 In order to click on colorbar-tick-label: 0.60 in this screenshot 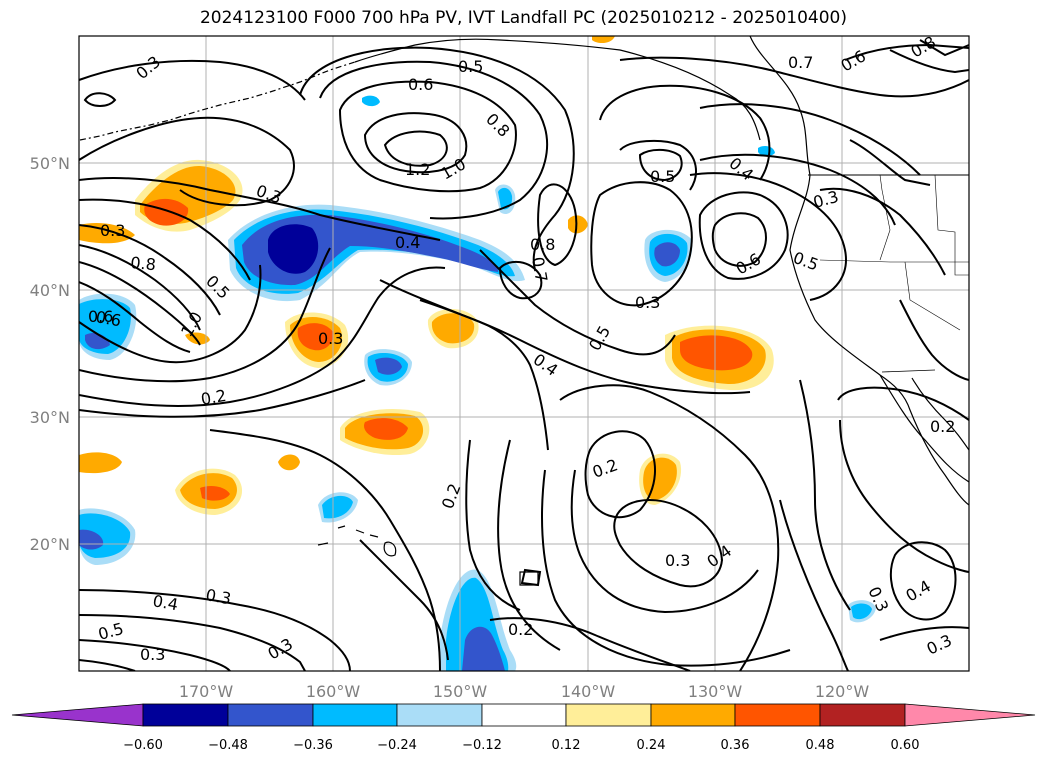, I will do `click(905, 745)`.